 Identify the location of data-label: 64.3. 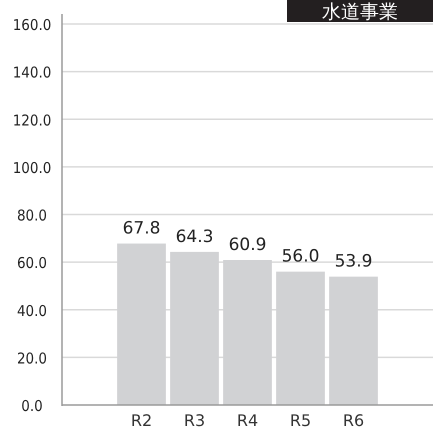
(195, 236).